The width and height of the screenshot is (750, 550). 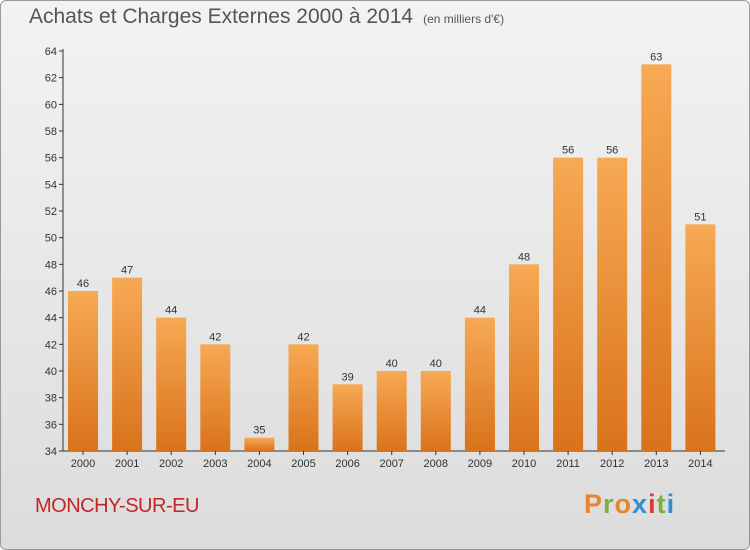 I want to click on data-label: 51, so click(x=700, y=217).